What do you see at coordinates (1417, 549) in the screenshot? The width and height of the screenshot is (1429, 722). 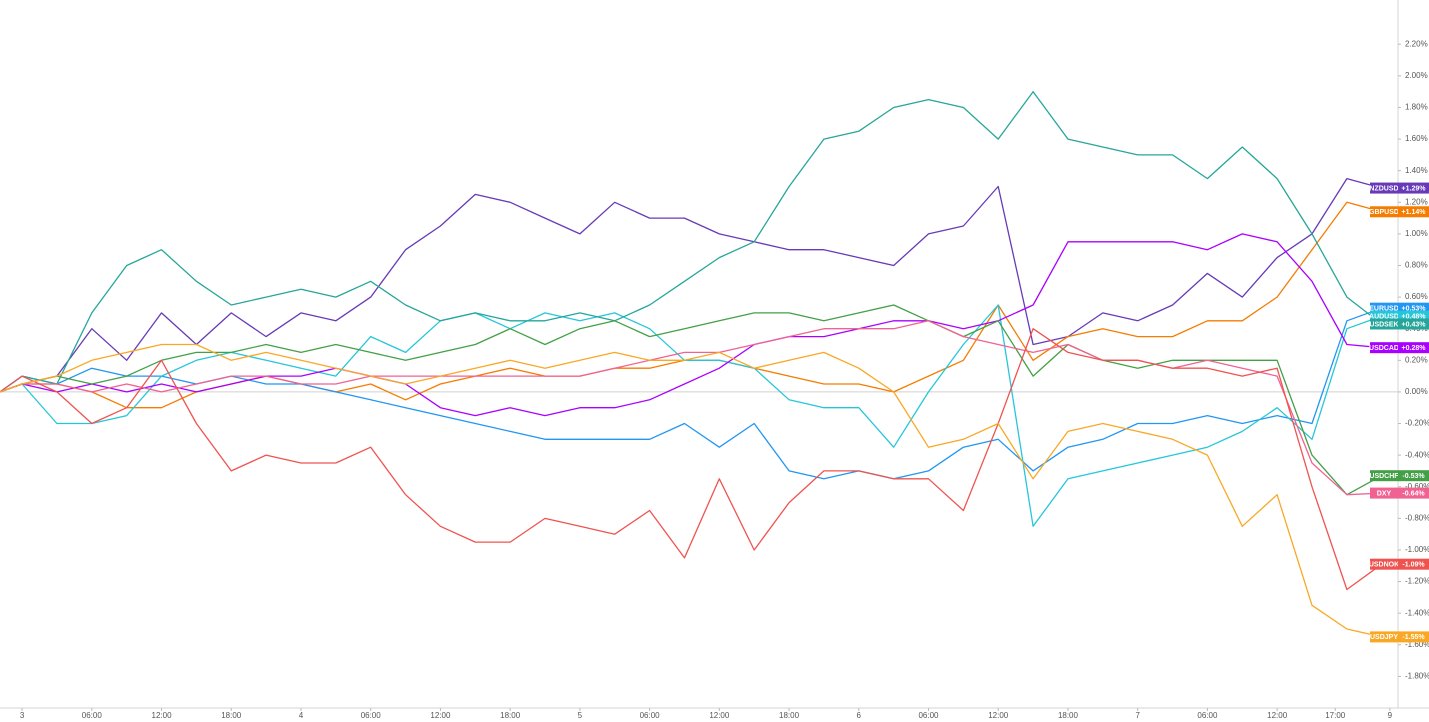 I see `y-tick-label: -1.00%` at bounding box center [1417, 549].